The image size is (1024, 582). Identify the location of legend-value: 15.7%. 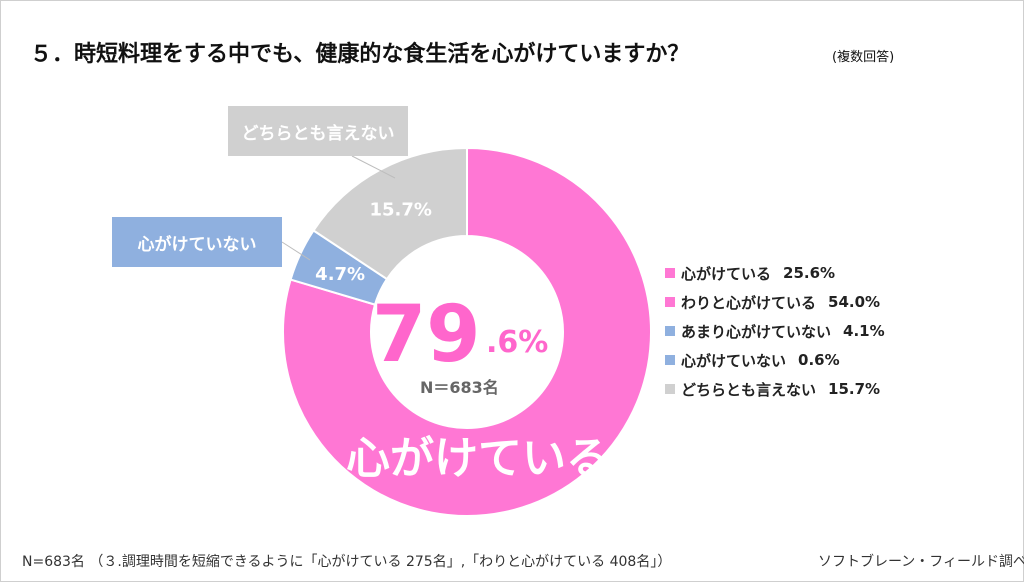
(854, 389).